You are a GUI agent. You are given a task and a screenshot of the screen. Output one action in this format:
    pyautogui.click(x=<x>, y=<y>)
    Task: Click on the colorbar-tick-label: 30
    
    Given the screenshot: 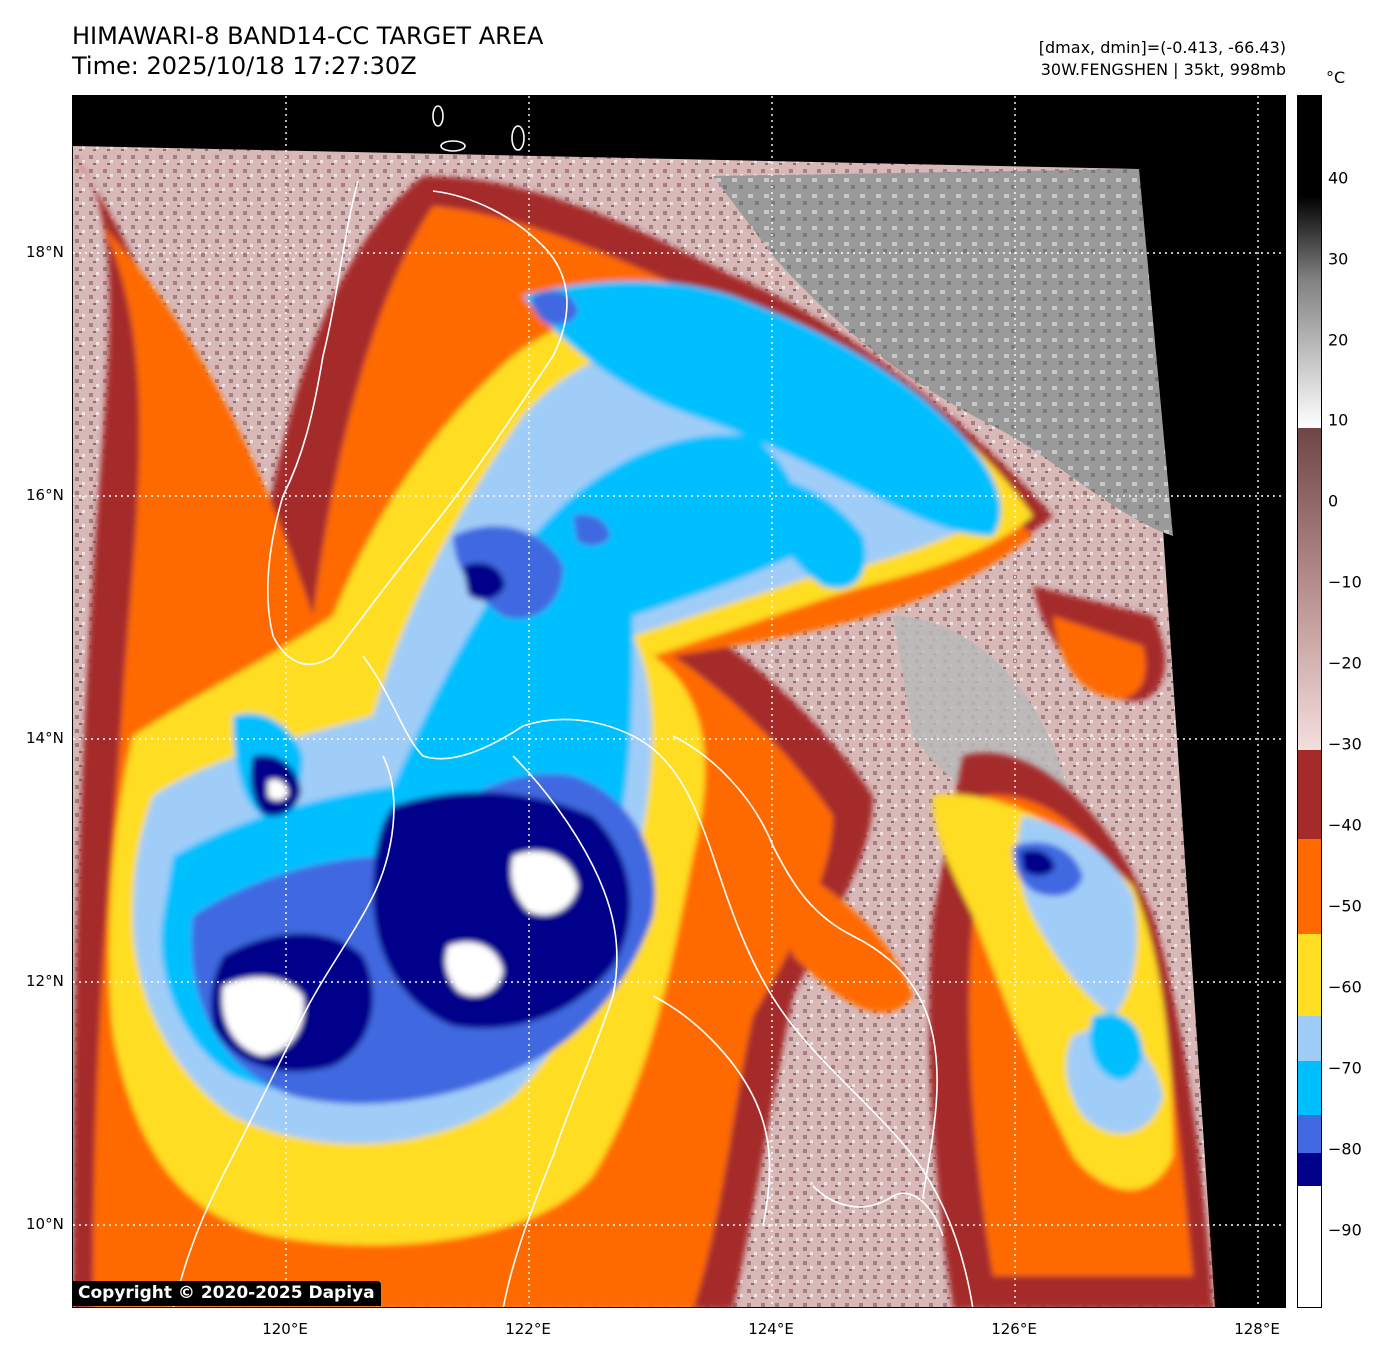 What is the action you would take?
    pyautogui.click(x=1338, y=259)
    